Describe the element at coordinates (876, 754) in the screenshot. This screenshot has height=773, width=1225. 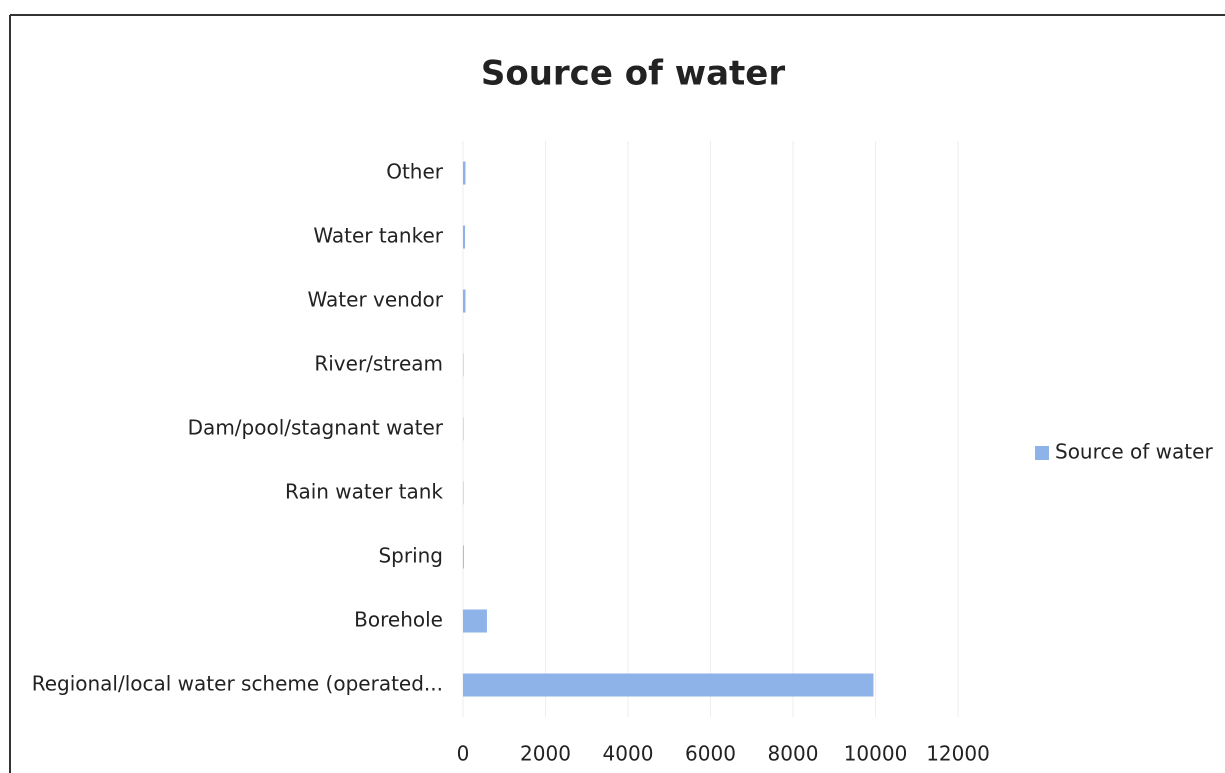
I see `x-tick-label: 10000` at that location.